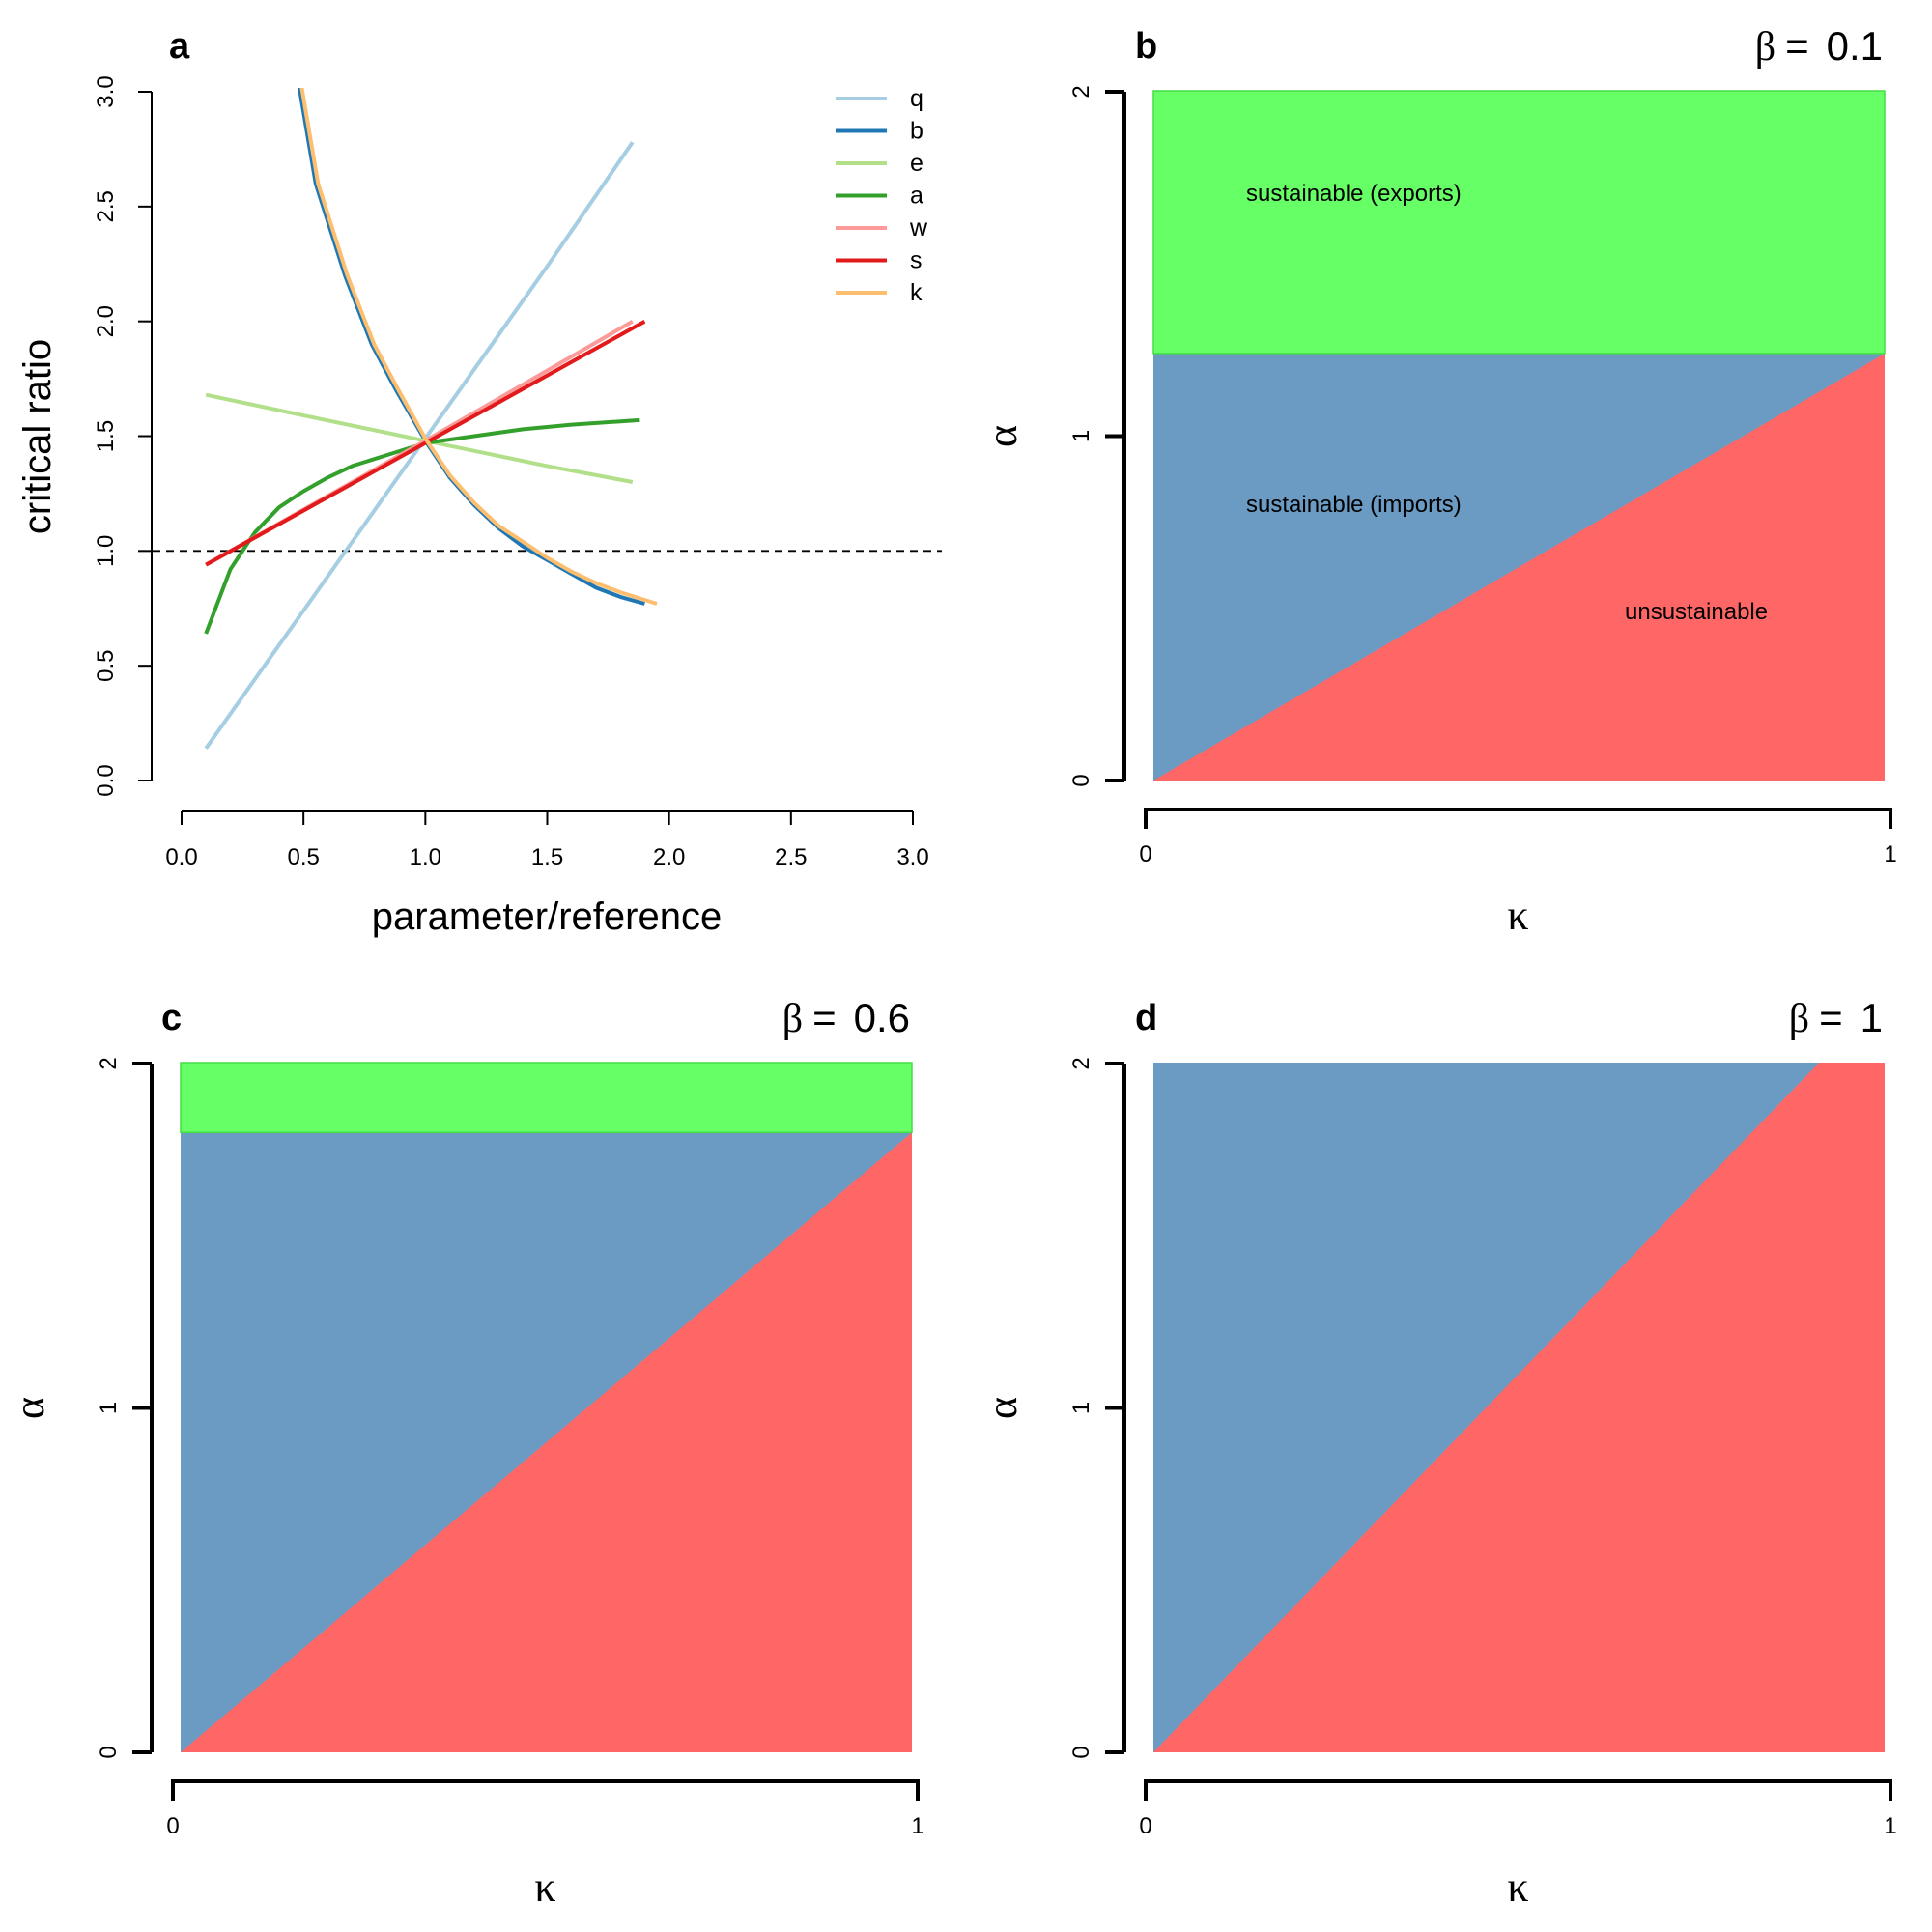  I want to click on y-tick-label: 1.5, so click(106, 436).